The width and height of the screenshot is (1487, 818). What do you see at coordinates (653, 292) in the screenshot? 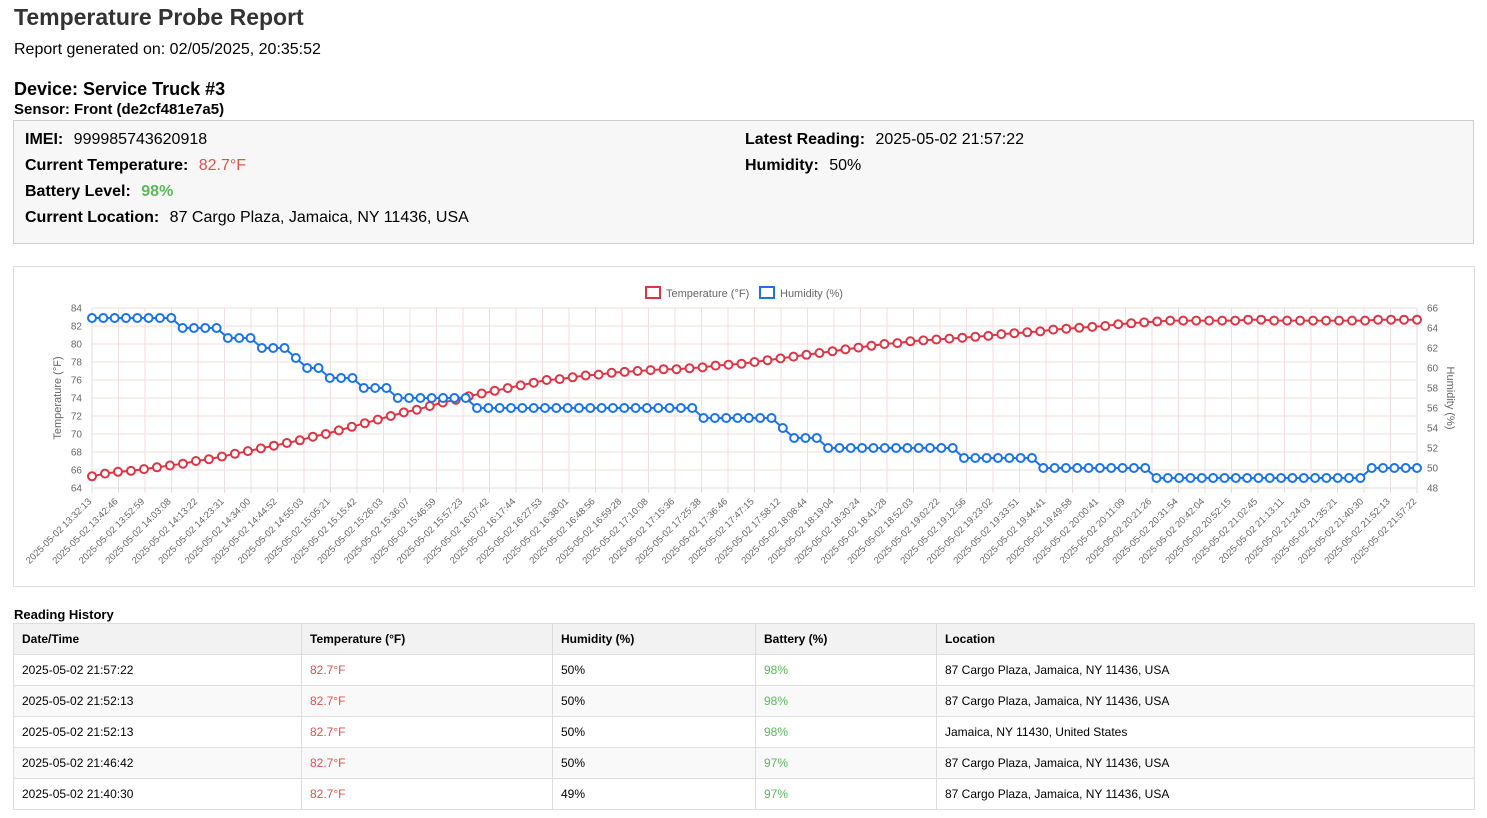
I see `legend-temperature-swatch` at bounding box center [653, 292].